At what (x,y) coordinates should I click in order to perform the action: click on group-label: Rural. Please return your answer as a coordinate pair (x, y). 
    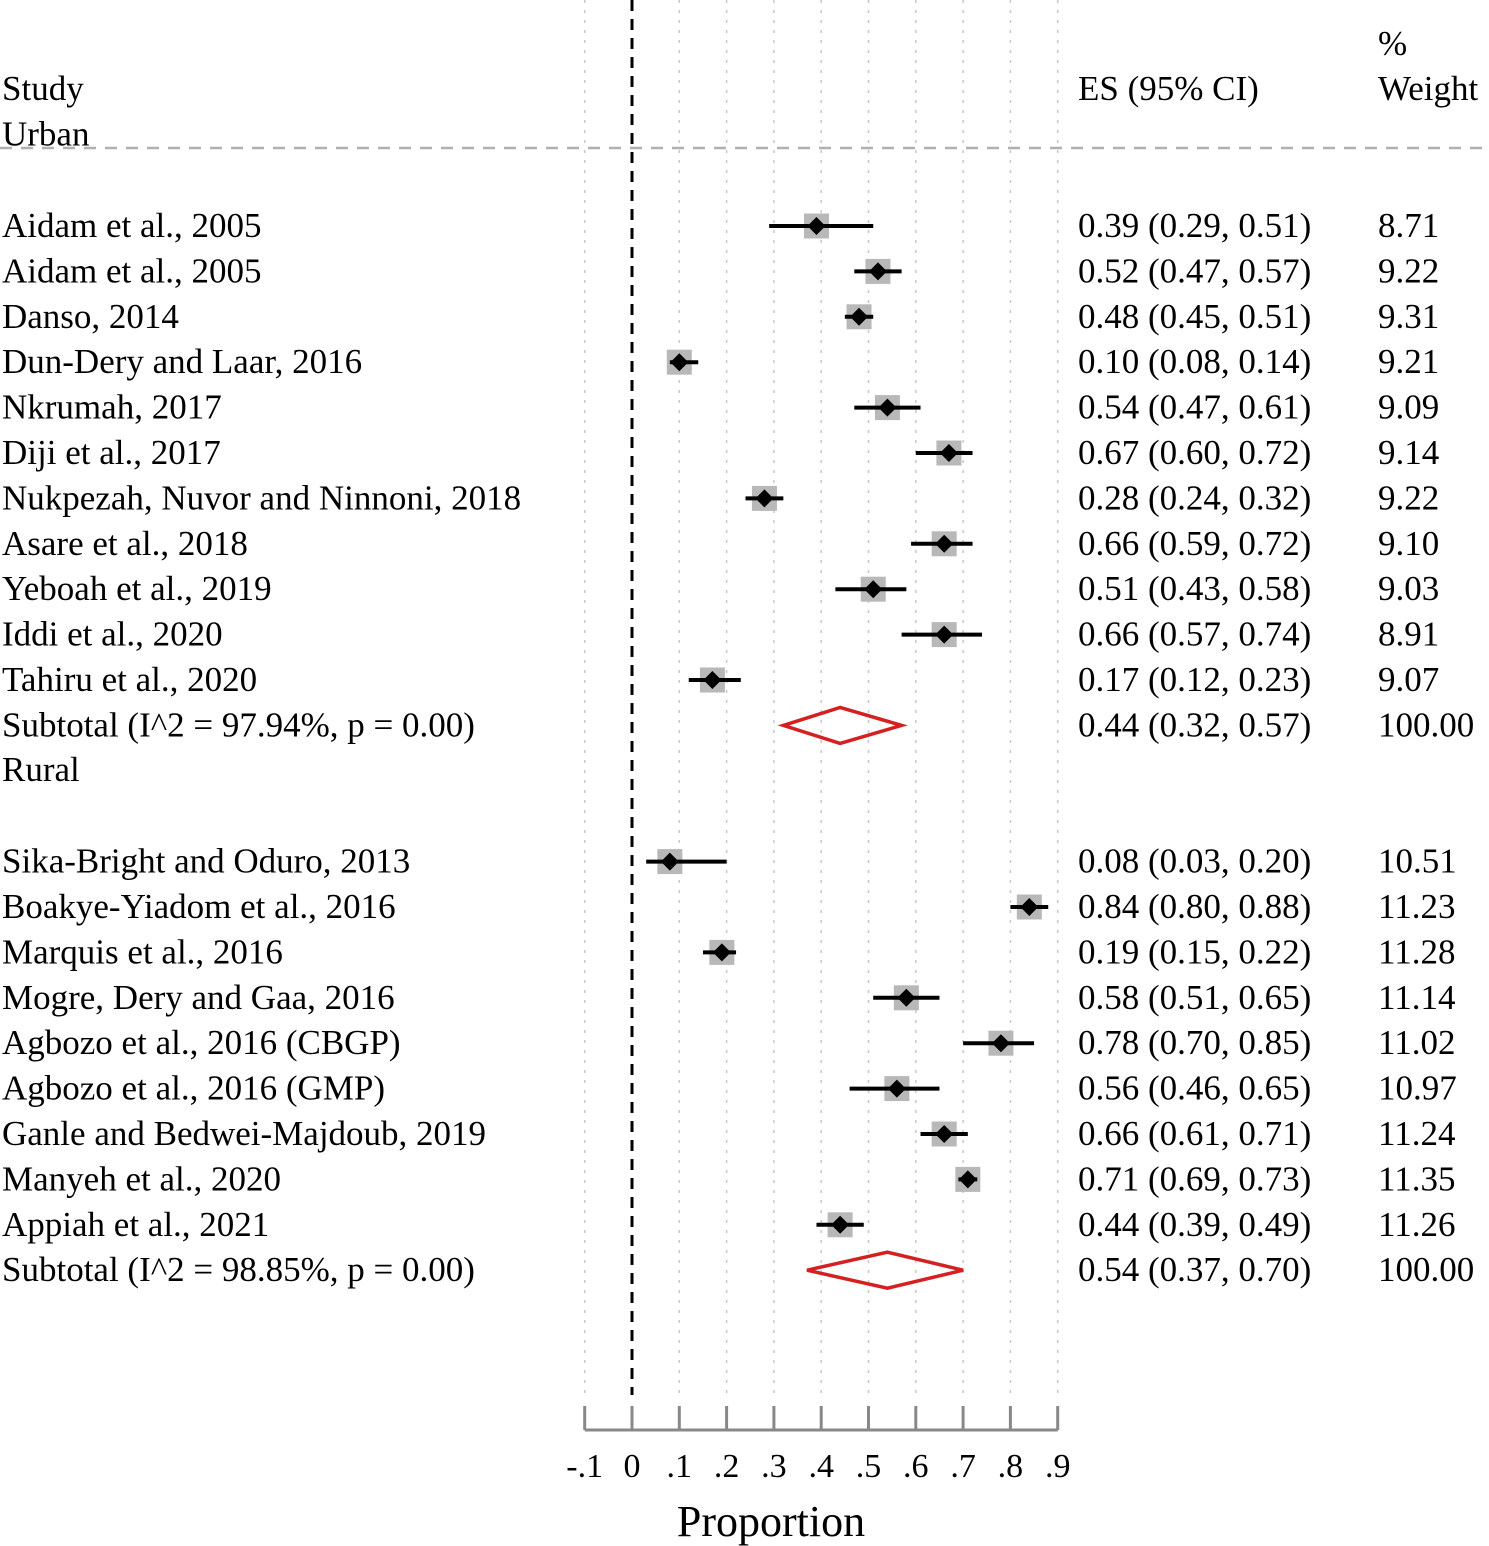
    Looking at the image, I should click on (41, 769).